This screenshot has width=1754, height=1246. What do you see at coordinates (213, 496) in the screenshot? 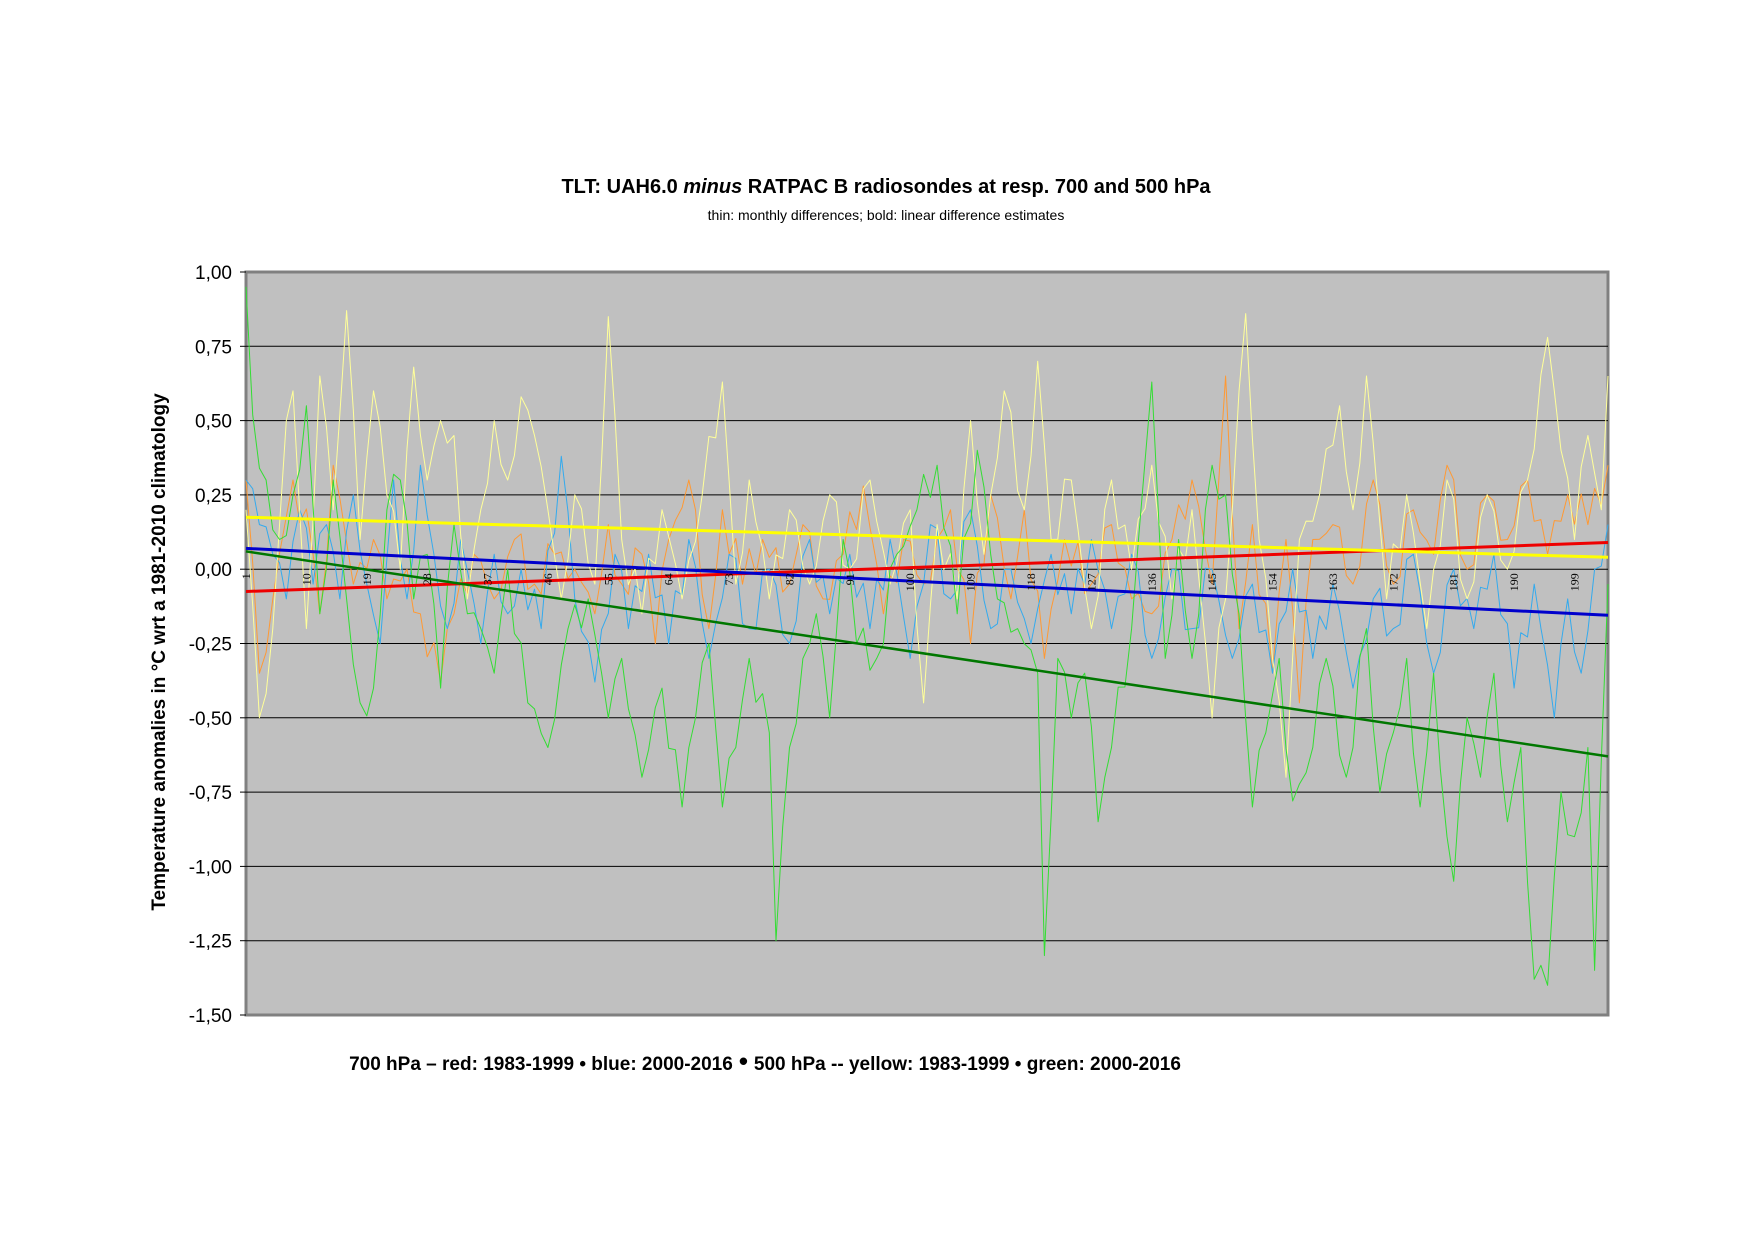
I see `y-tick-label: 0,25` at bounding box center [213, 496].